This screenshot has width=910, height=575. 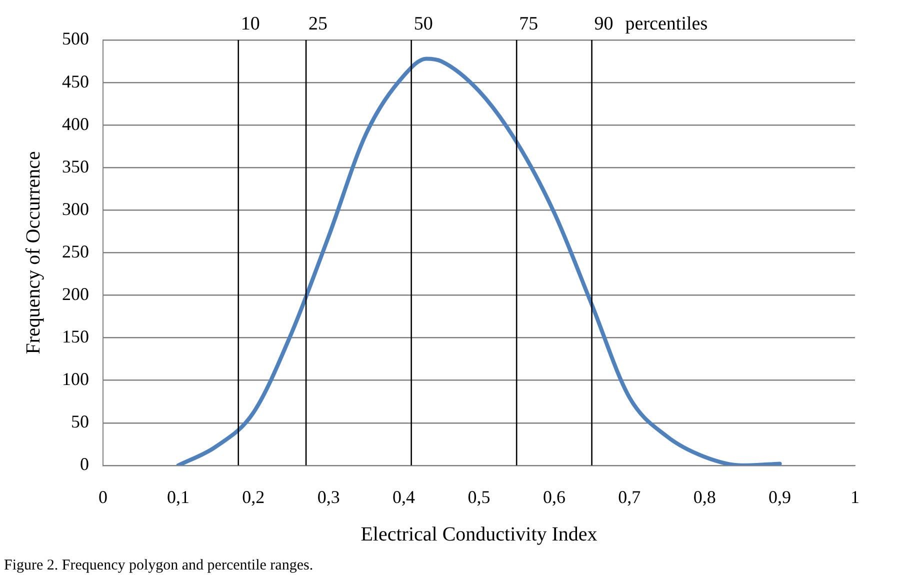 What do you see at coordinates (75, 294) in the screenshot?
I see `y-tick-label: 200` at bounding box center [75, 294].